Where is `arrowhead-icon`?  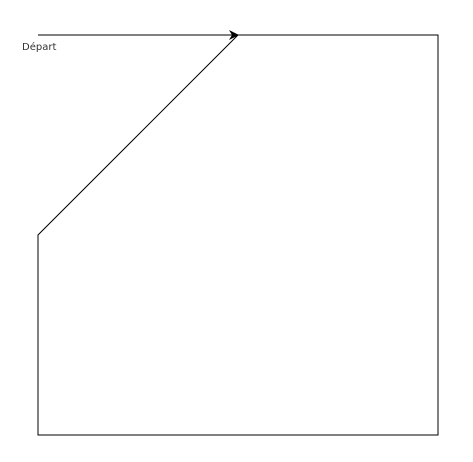 arrowhead-icon is located at coordinates (234, 35).